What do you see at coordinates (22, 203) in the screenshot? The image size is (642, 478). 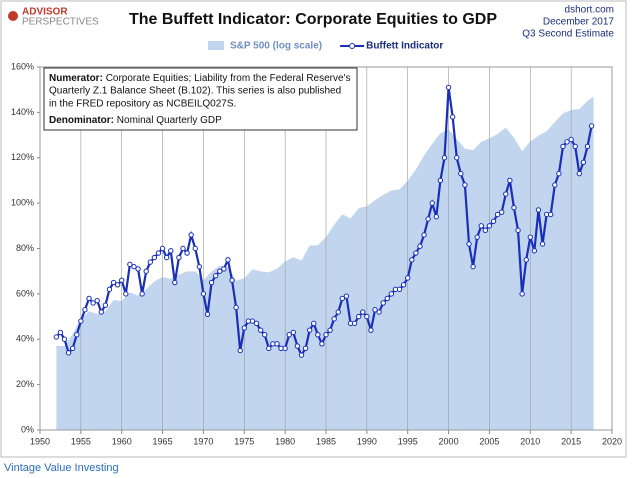 I see `y-tick-label: 100%` at bounding box center [22, 203].